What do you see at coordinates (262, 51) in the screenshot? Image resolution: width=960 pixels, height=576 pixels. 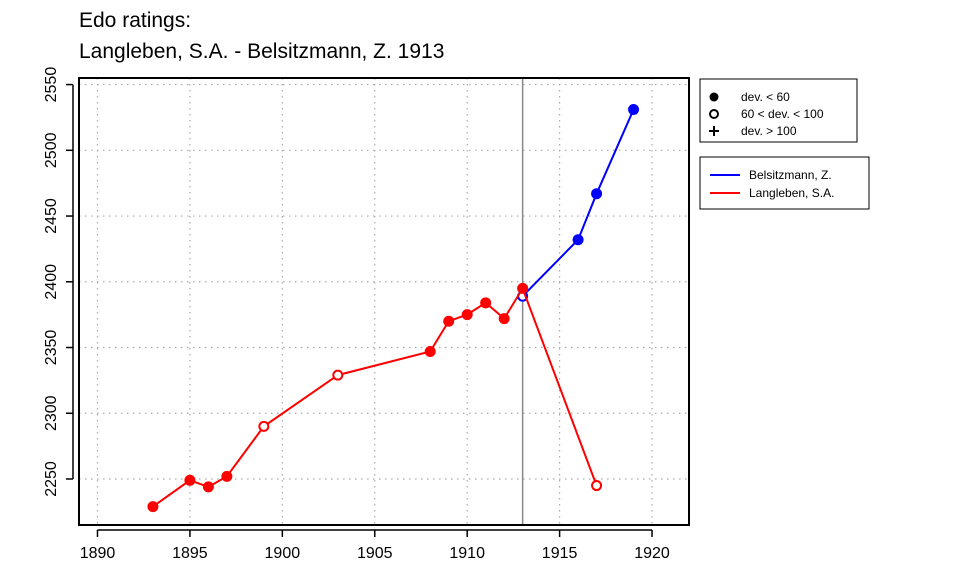 I see `chart-title-line-2: Langleben, S.A. - Belsitzmann, Z. 1913` at bounding box center [262, 51].